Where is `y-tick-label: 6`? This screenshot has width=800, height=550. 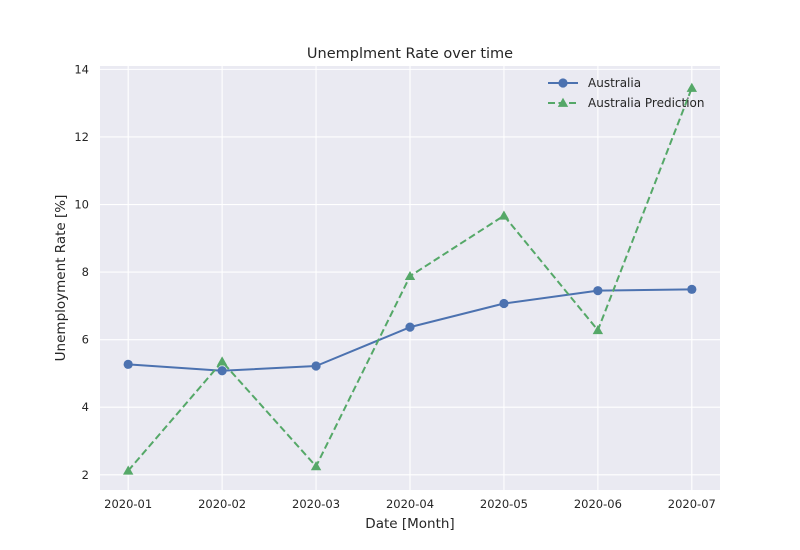 y-tick-label: 6 is located at coordinates (85, 340).